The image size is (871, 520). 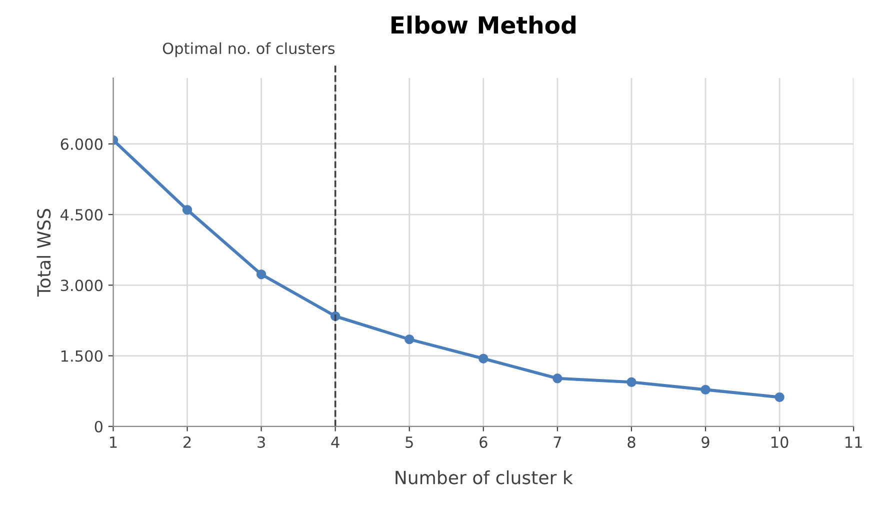 I want to click on y-tick-label: 6.000, so click(x=81, y=144).